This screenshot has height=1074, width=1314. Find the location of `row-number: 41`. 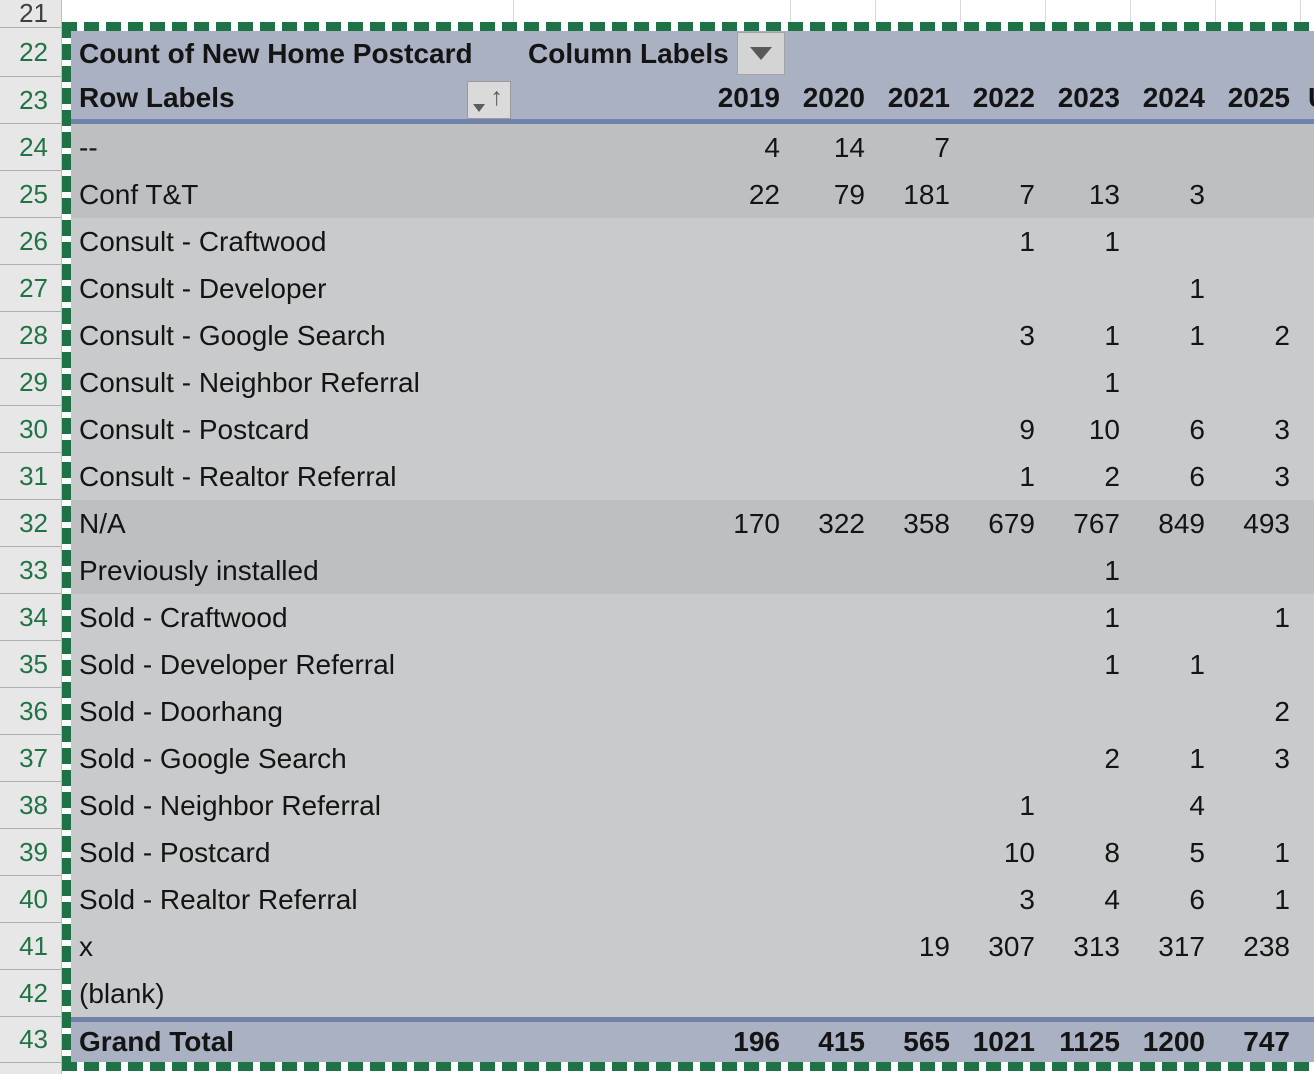

row-number: 41 is located at coordinates (30, 946).